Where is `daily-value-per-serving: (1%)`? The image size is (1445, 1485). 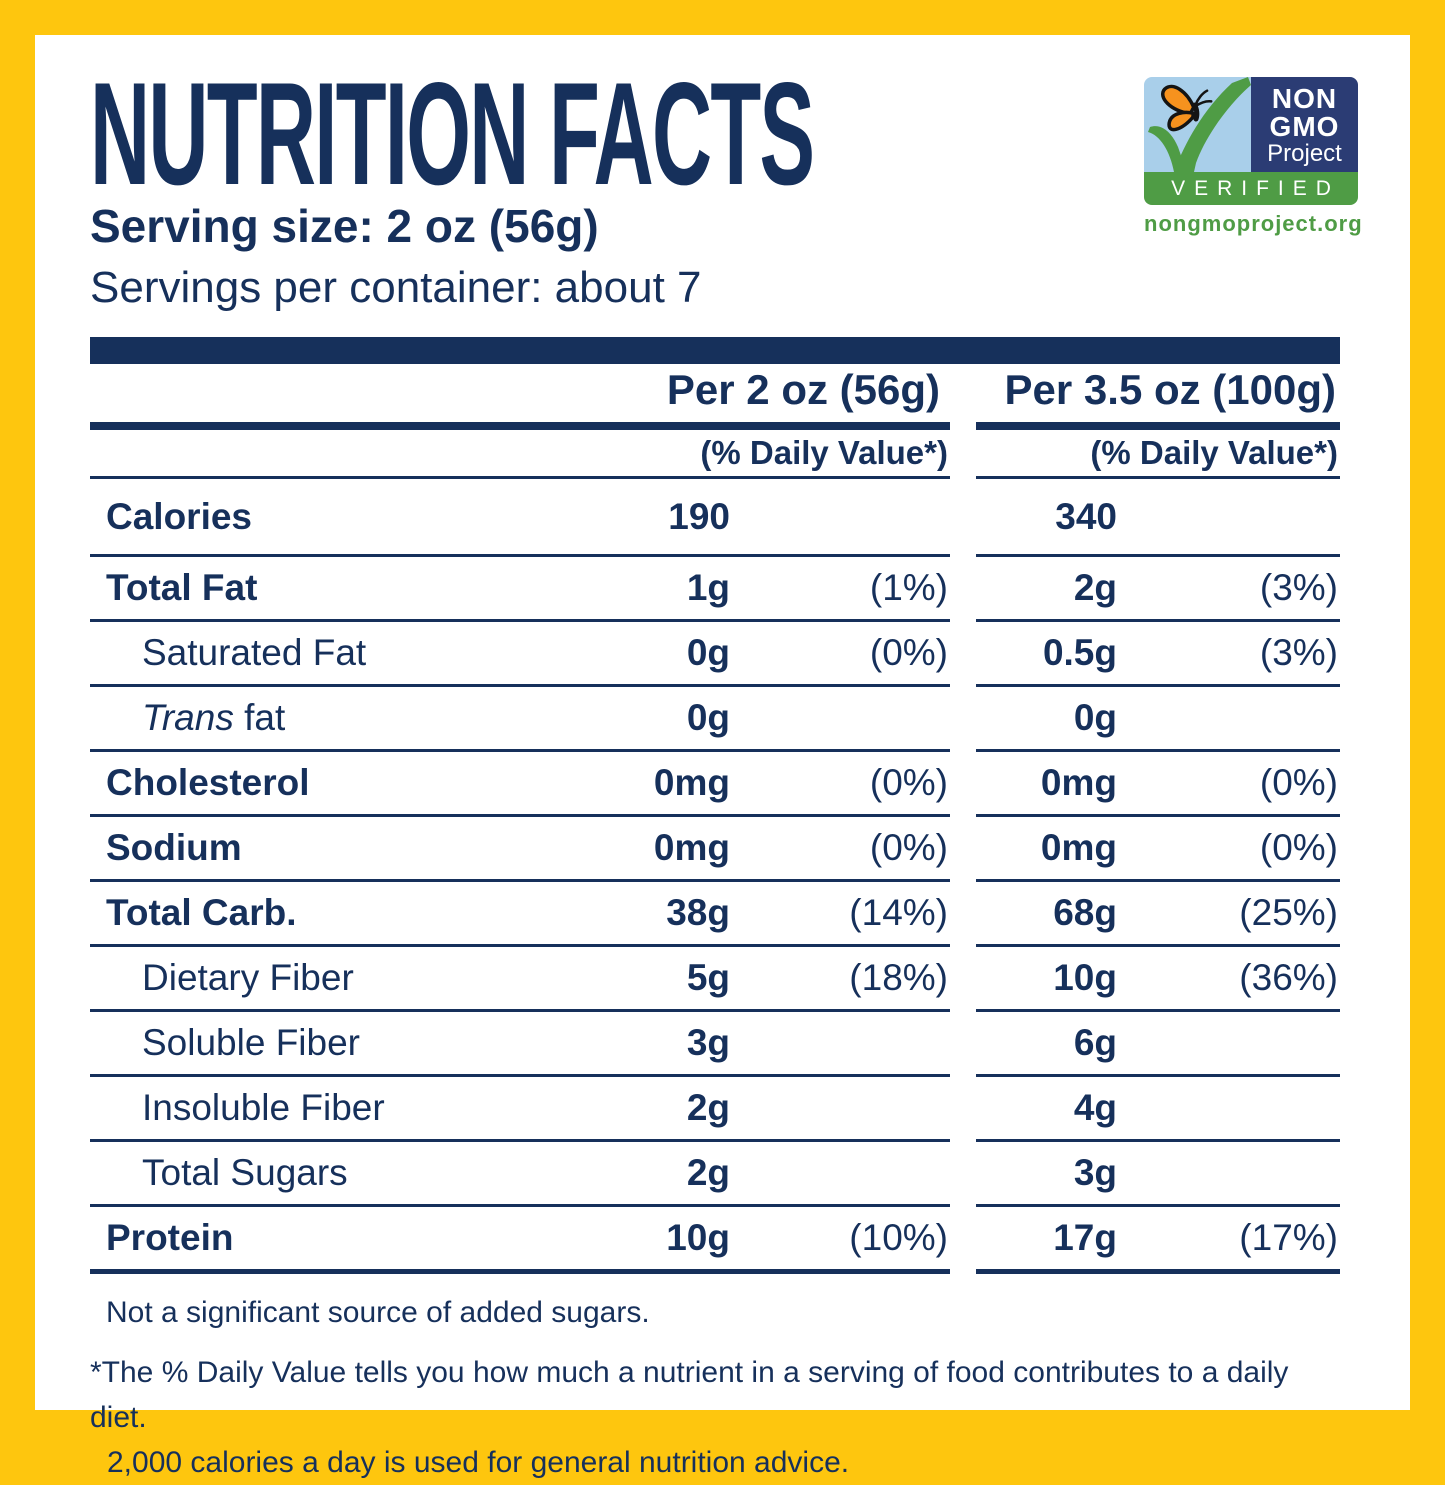 daily-value-per-serving: (1%) is located at coordinates (908, 587).